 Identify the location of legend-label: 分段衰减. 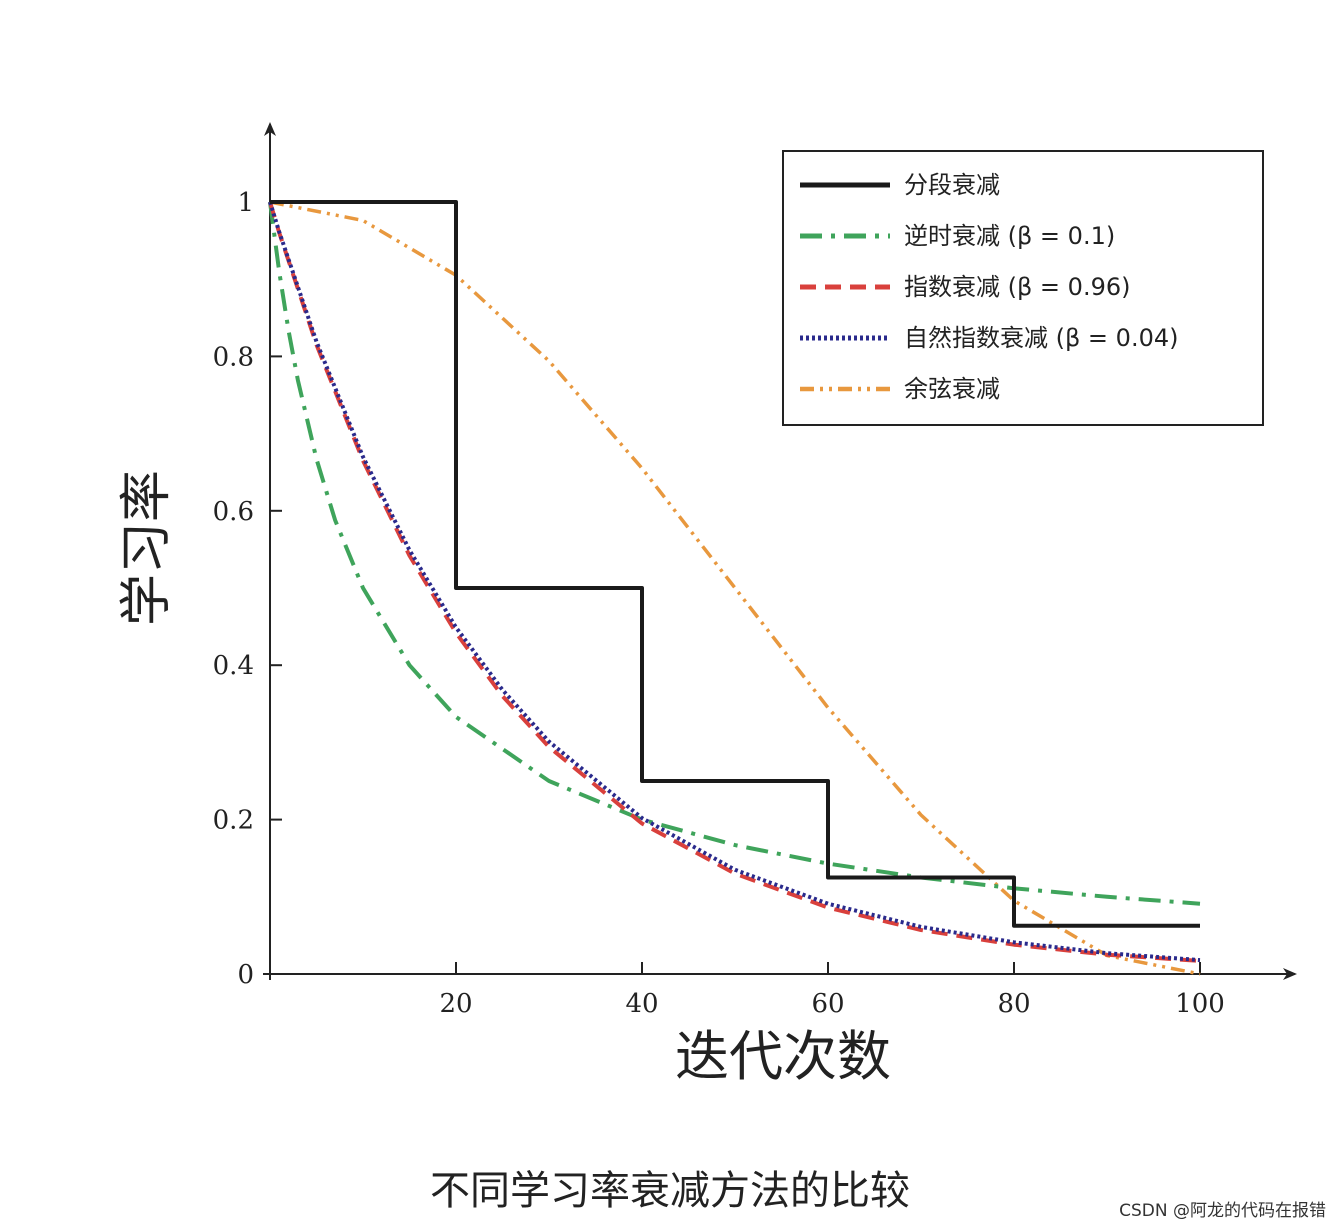
(952, 185).